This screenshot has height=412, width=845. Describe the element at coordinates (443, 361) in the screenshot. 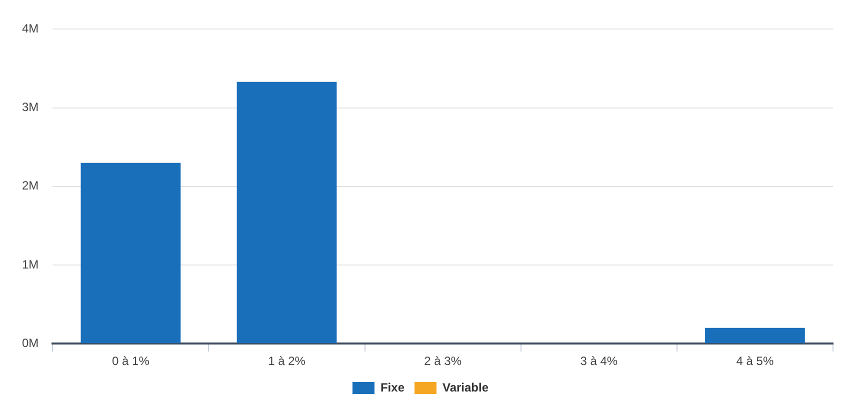

I see `x-tick-label: 2 à 3%` at that location.